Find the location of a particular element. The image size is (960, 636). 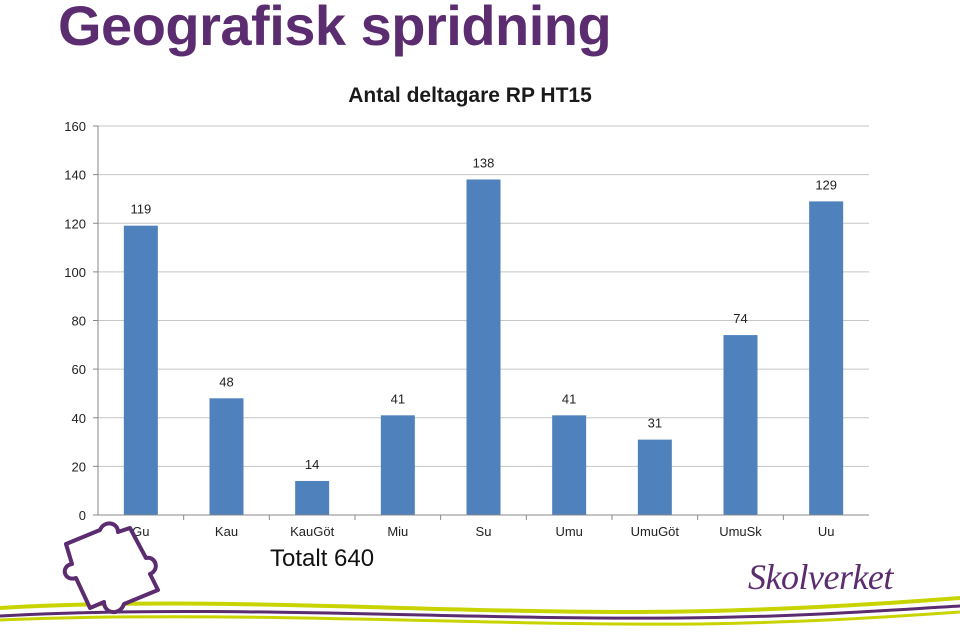

y-tick-label: 120 is located at coordinates (75, 223).